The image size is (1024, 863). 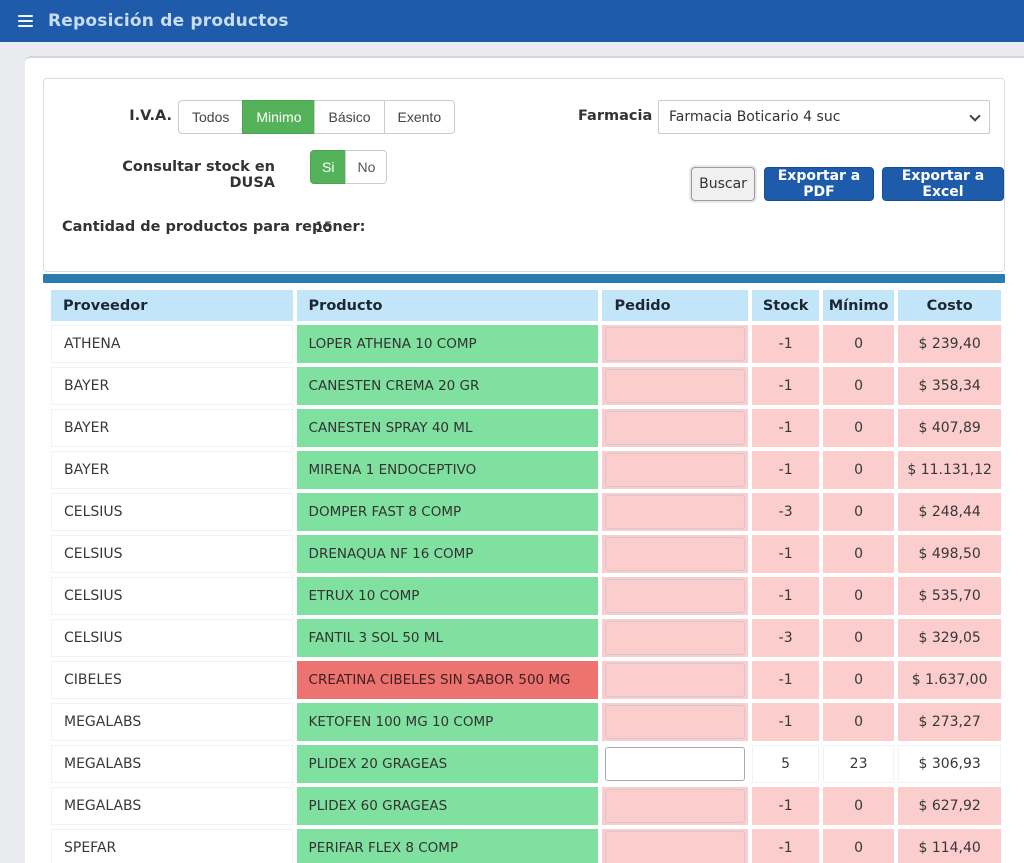 I want to click on cell-costo: $ 627,92, so click(x=949, y=806).